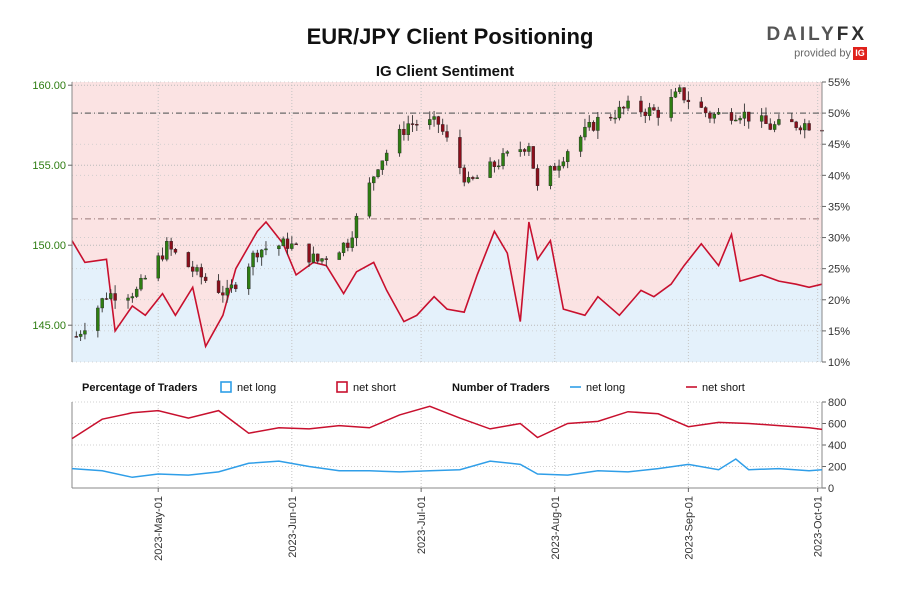 The width and height of the screenshot is (900, 600). Describe the element at coordinates (447, 422) in the screenshot. I see `net-short-traders-line` at that location.